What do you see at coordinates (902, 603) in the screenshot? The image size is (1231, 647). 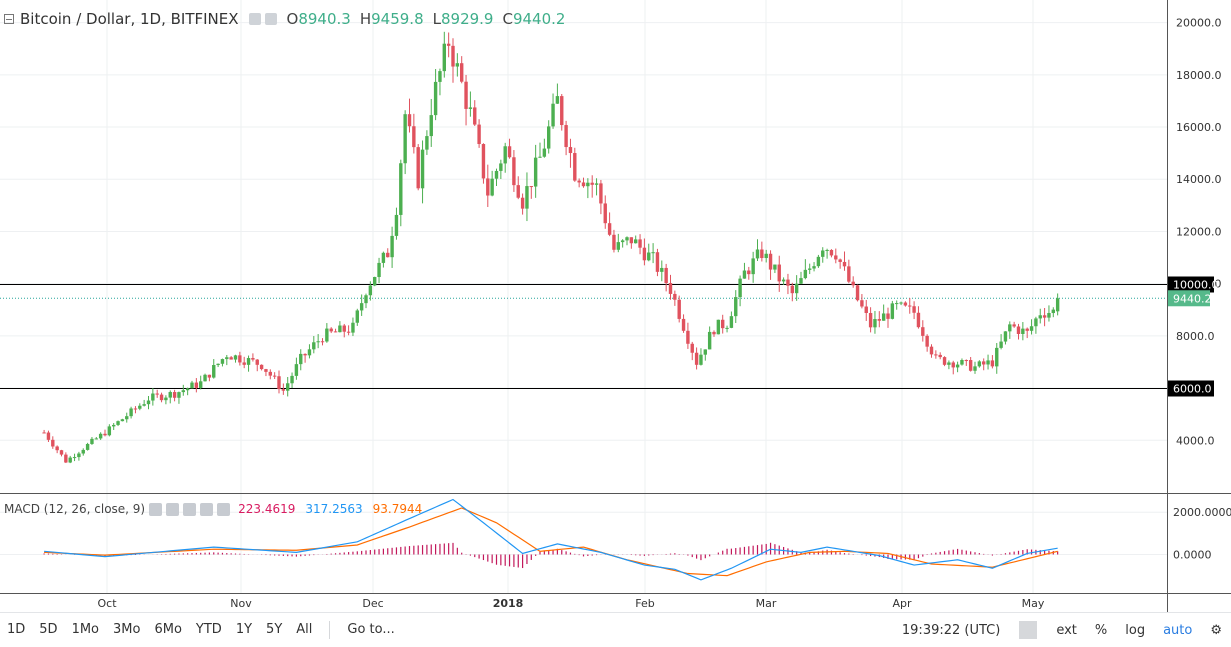 I see `x-tick-label: Apr` at bounding box center [902, 603].